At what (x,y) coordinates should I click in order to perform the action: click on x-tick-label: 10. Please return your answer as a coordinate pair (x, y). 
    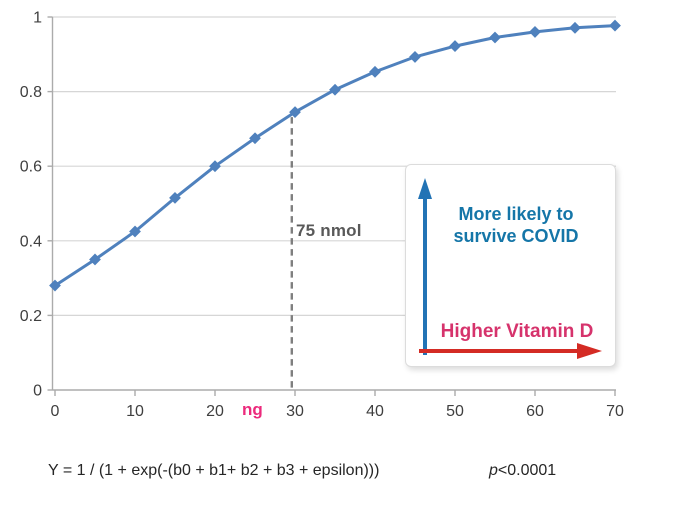
    Looking at the image, I should click on (135, 411).